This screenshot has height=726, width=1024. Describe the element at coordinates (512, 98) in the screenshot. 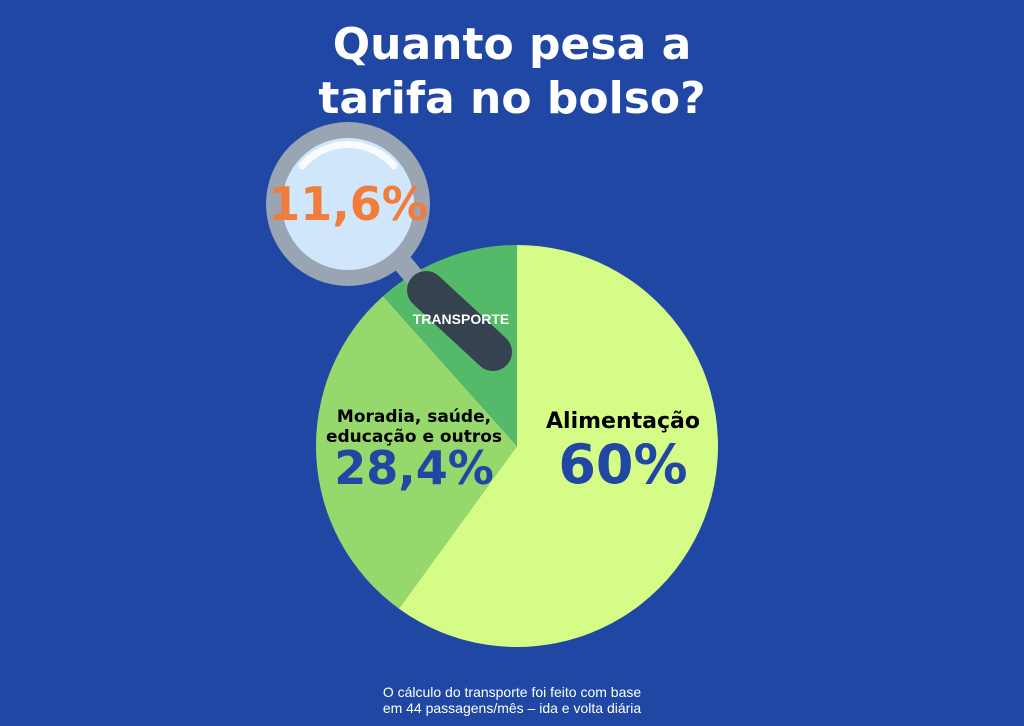

I see `title-line-2: tarifa no bolso?` at that location.